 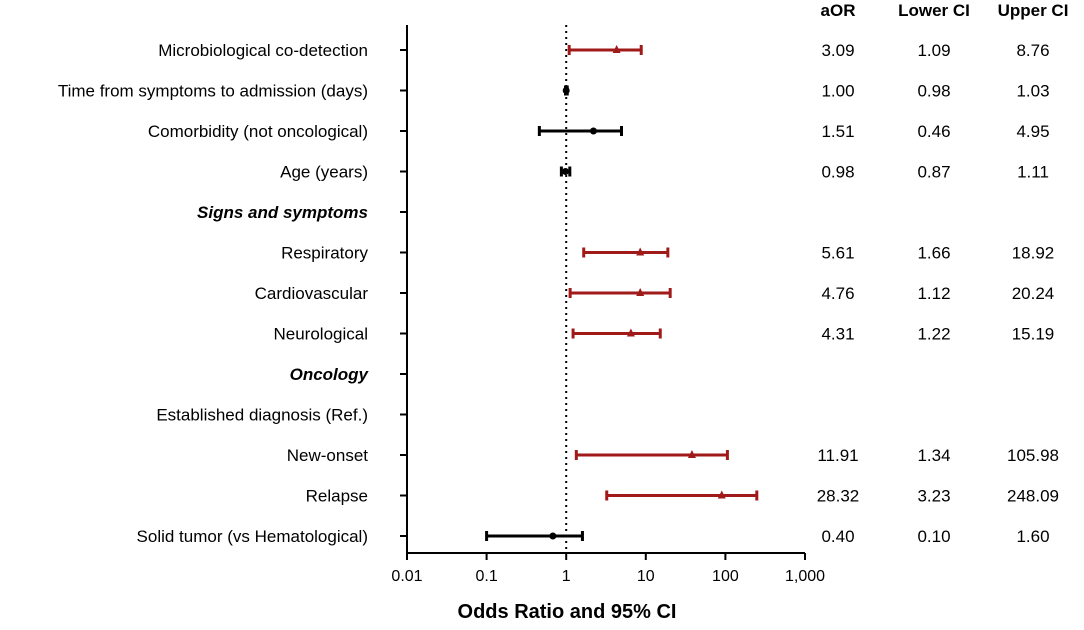 I want to click on aor-value: 3.09, so click(x=837, y=50).